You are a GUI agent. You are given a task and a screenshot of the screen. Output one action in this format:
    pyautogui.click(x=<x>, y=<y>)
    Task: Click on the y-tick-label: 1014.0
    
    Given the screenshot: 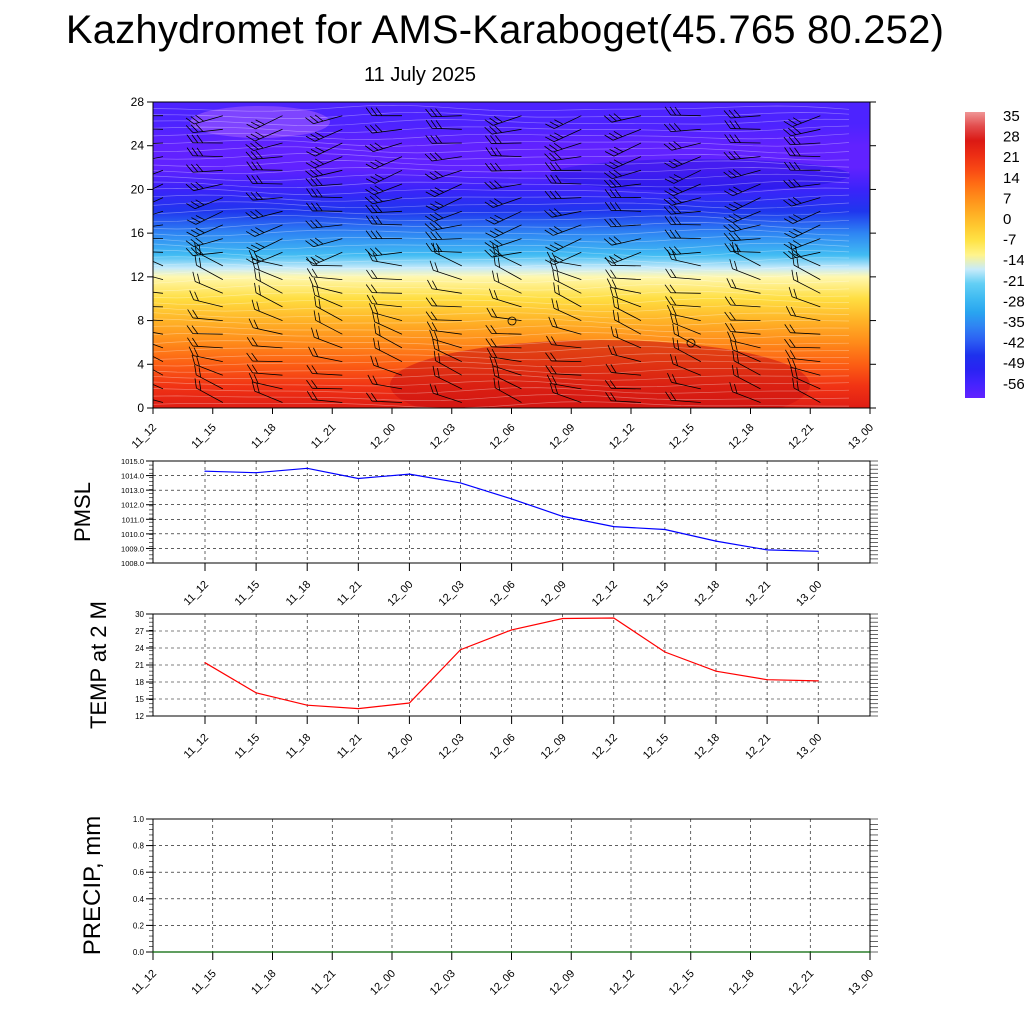 What is the action you would take?
    pyautogui.click(x=132, y=476)
    